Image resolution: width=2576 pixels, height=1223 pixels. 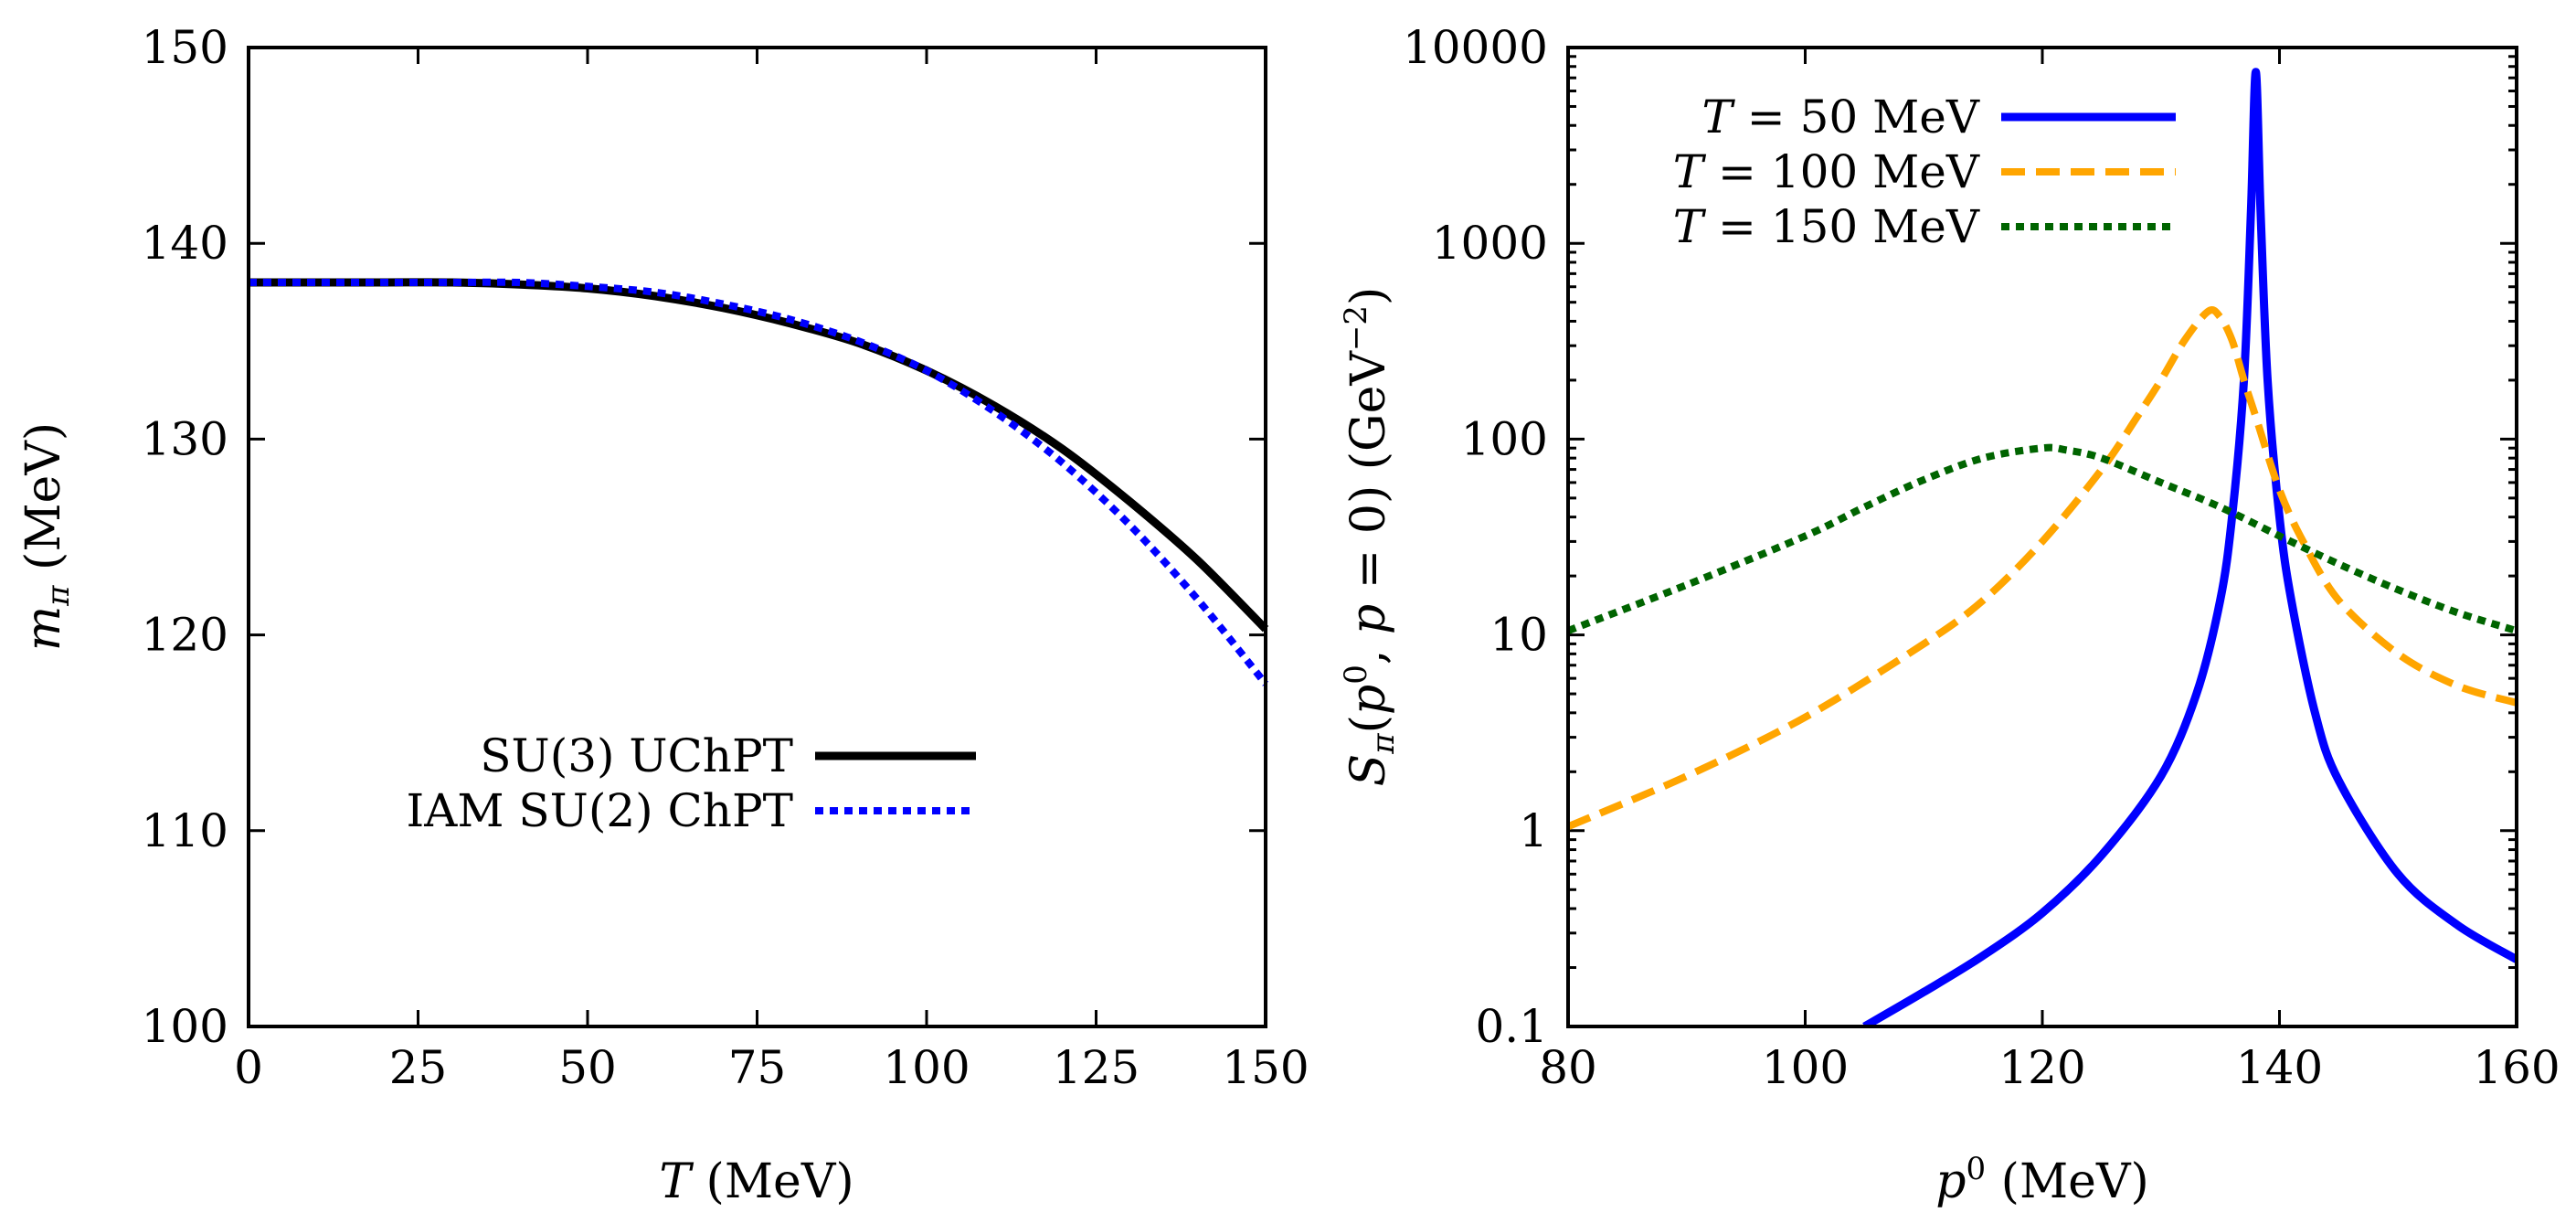 I want to click on left-x-axis-label: T (MeV), so click(x=756, y=1181).